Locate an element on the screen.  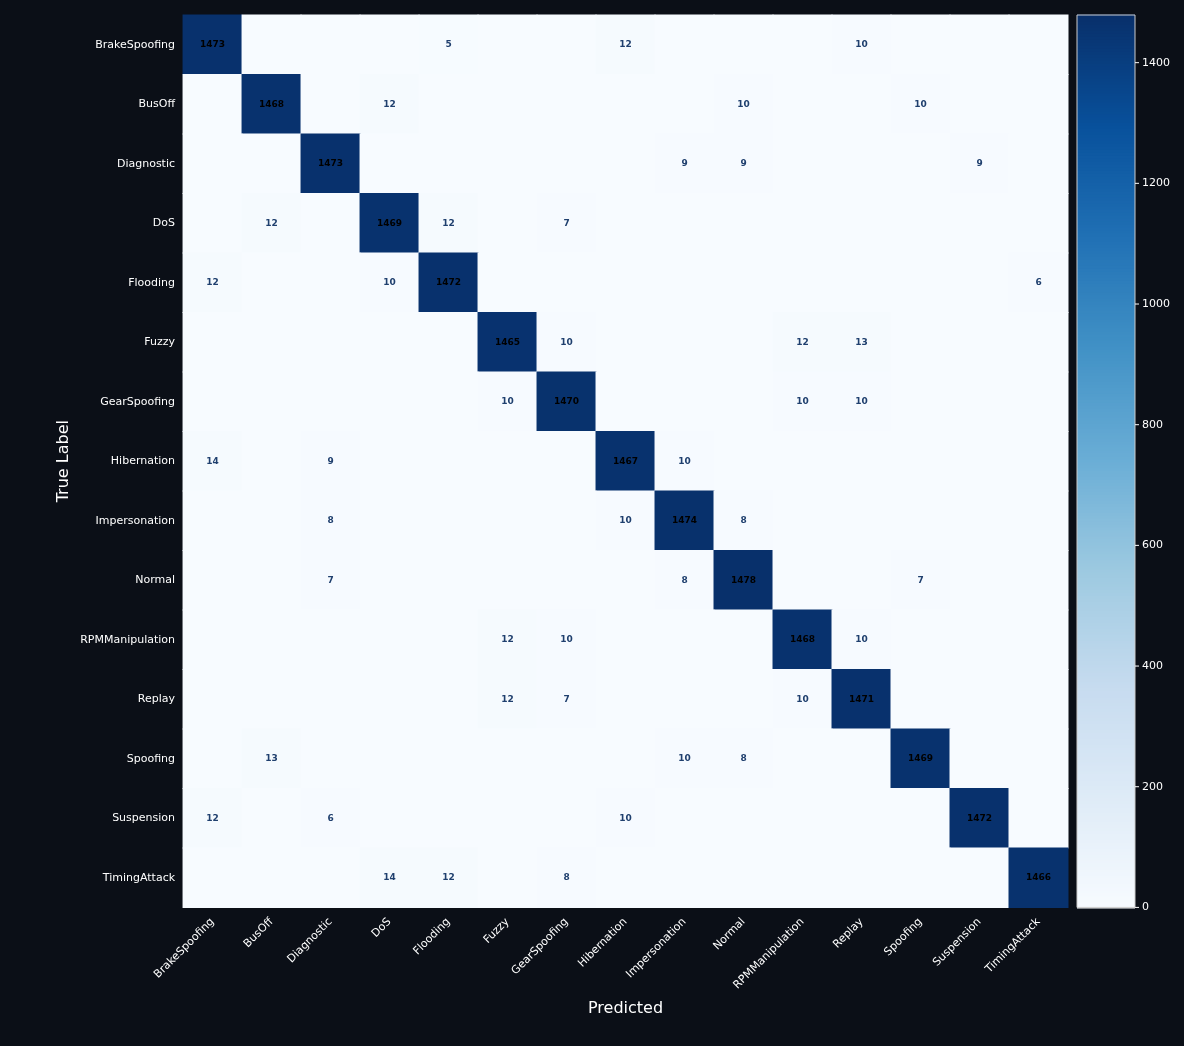
y-tick-label: Normal is located at coordinates (155, 580).